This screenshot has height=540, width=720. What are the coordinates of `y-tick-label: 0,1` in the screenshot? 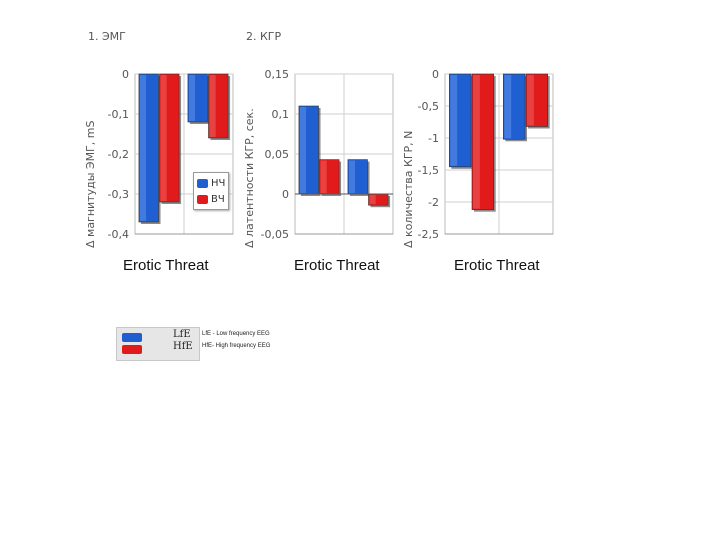 It's located at (281, 114).